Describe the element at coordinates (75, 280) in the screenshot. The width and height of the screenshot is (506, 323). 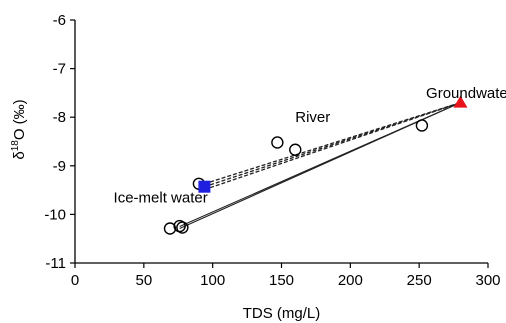
I see `x-tick-label-0: 0` at that location.